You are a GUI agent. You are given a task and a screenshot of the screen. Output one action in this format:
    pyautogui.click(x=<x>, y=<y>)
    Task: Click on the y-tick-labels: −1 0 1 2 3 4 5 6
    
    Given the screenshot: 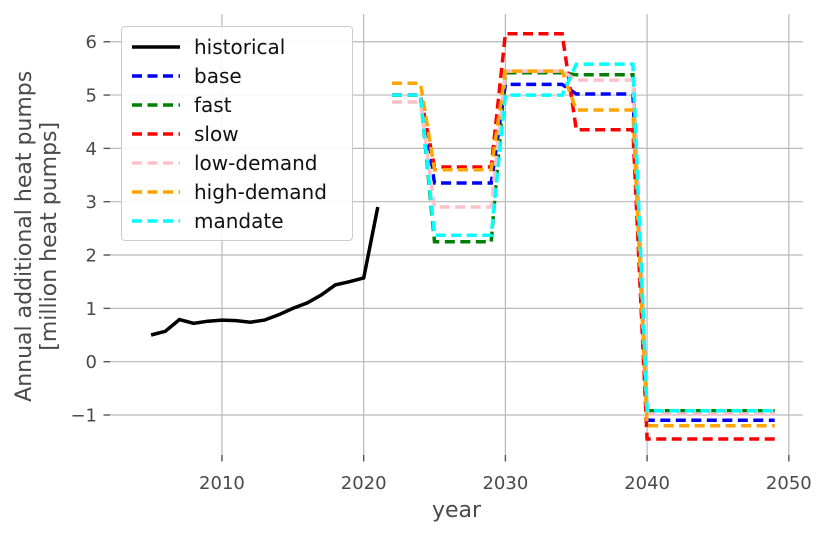 What is the action you would take?
    pyautogui.click(x=83, y=229)
    